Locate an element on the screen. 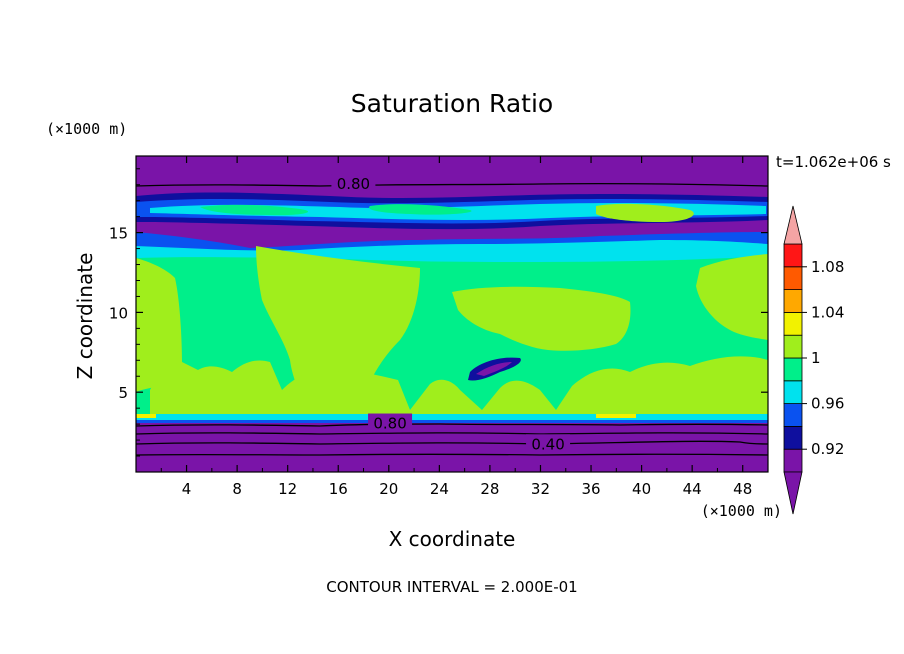 This screenshot has height=654, width=904. x-tick-label: 8 is located at coordinates (237, 489).